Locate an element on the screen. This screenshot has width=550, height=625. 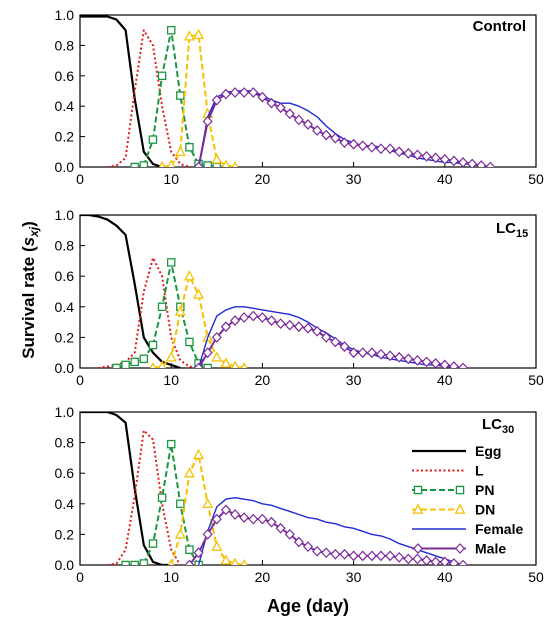
legend-entry-male: Male is located at coordinates (459, 549).